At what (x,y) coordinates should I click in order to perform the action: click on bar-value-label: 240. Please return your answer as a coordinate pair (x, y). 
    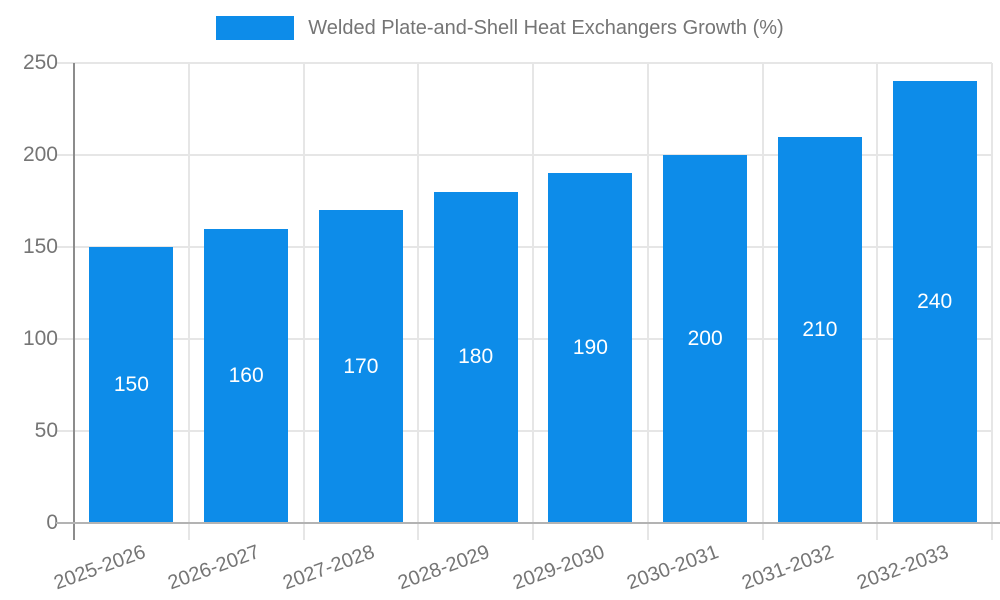
    Looking at the image, I should click on (935, 302).